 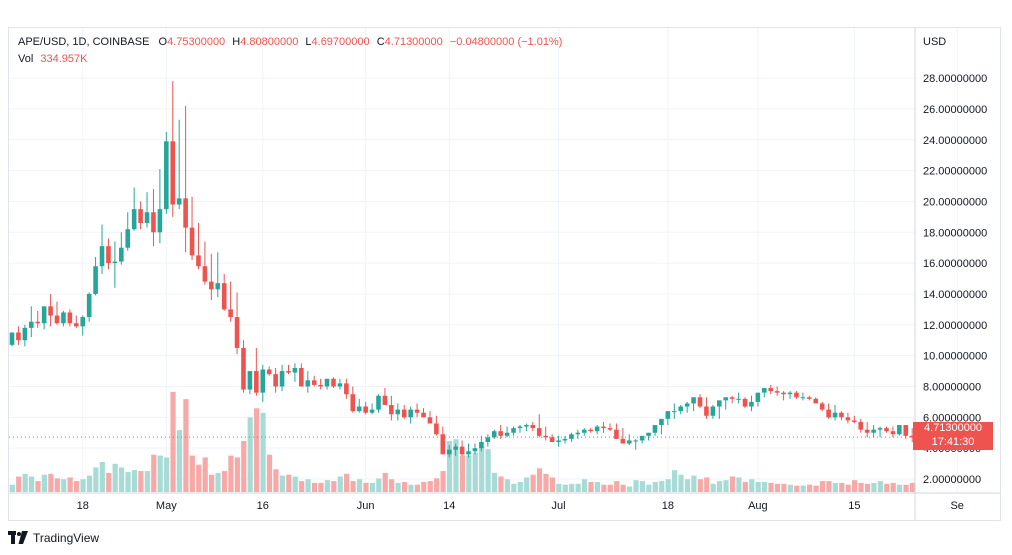 I want to click on time-tick-label: 18, so click(x=668, y=506).